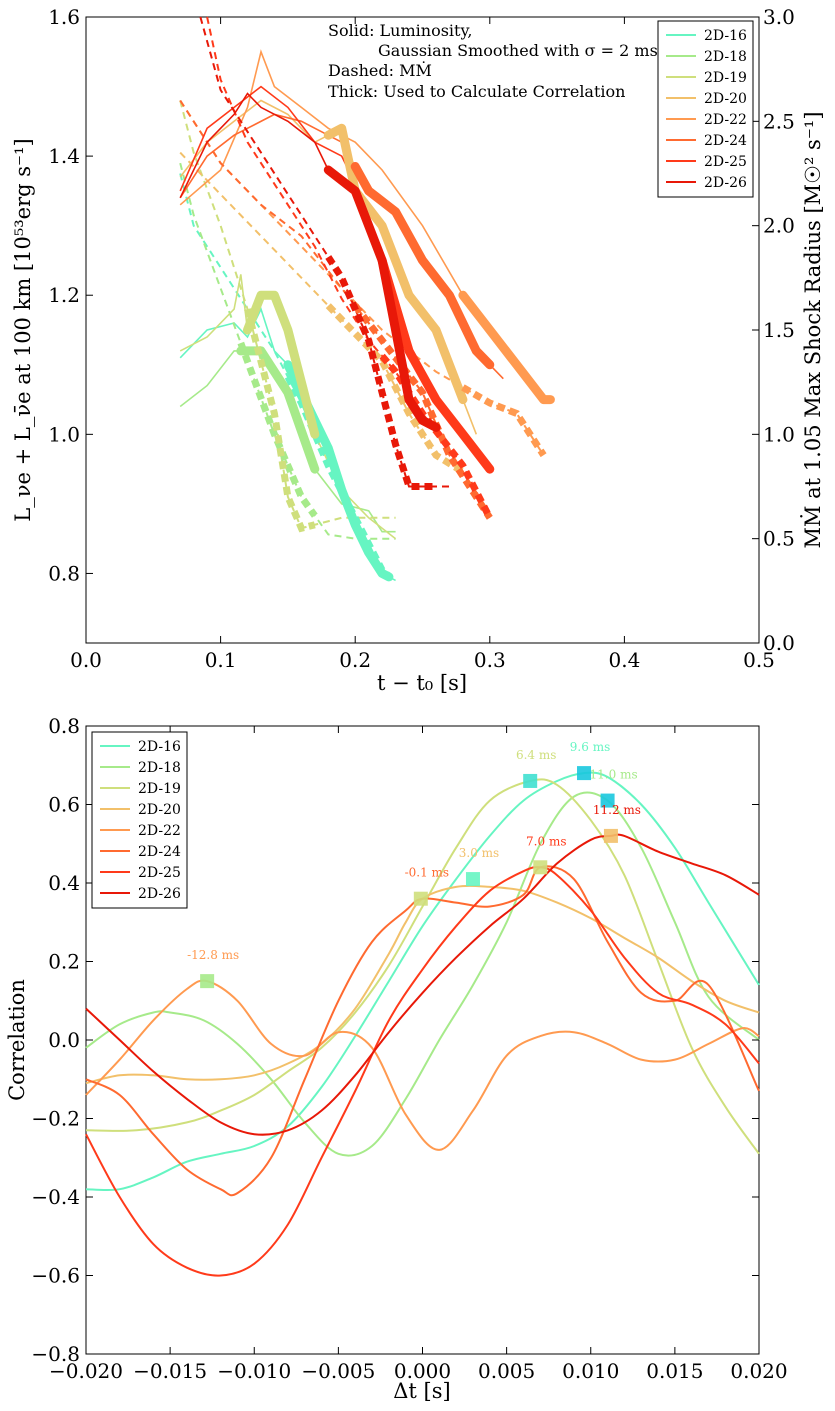  What do you see at coordinates (779, 226) in the screenshot?
I see `top-y2-tick-label: 2.0` at bounding box center [779, 226].